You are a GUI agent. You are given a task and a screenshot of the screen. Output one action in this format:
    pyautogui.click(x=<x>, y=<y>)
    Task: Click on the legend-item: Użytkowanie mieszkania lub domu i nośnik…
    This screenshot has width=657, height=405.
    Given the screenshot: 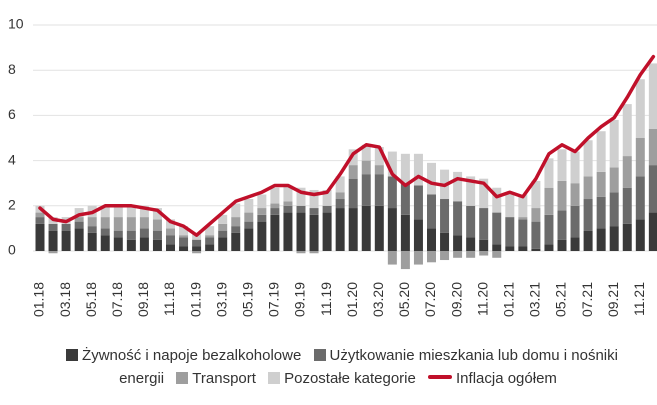 What is the action you would take?
    pyautogui.click(x=368, y=367)
    